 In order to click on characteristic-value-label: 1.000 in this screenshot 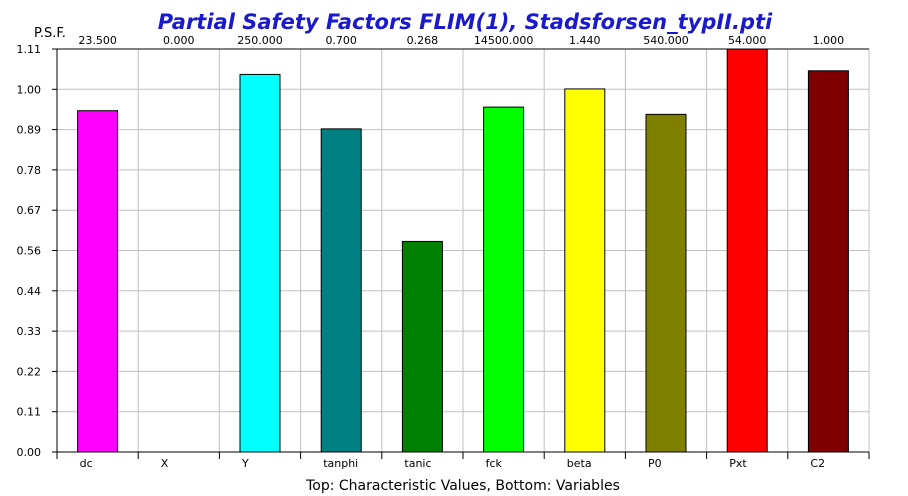, I will do `click(829, 40)`.